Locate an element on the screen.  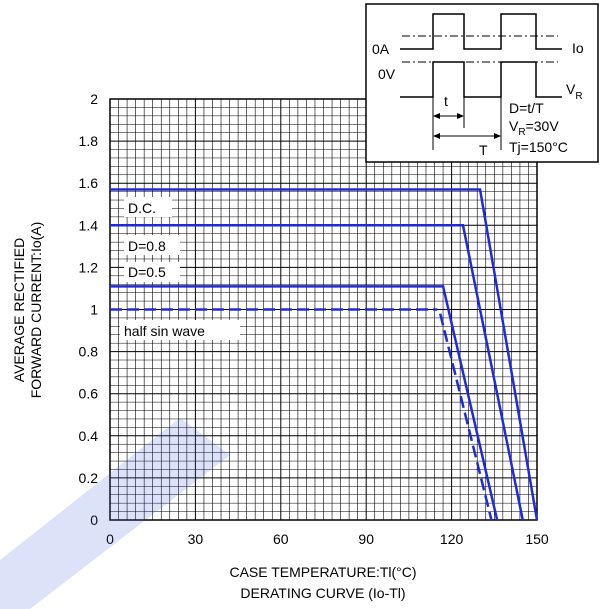
inset-eq-D: D=t/T is located at coordinates (526, 108).